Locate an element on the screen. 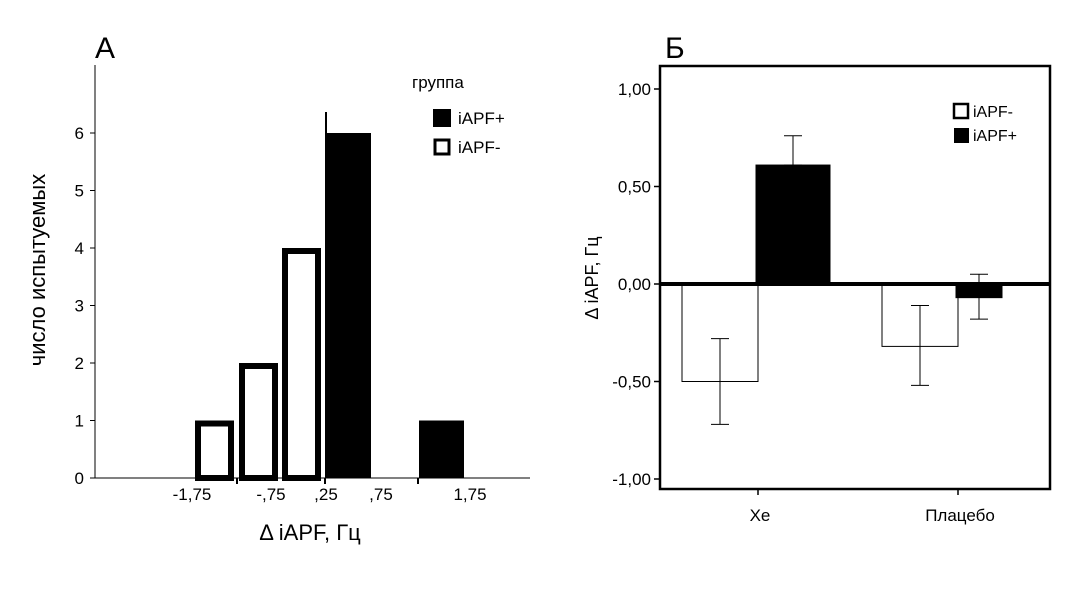 Image resolution: width=1092 pixels, height=602 pixels. y-tick-label: -1,00 is located at coordinates (631, 479).